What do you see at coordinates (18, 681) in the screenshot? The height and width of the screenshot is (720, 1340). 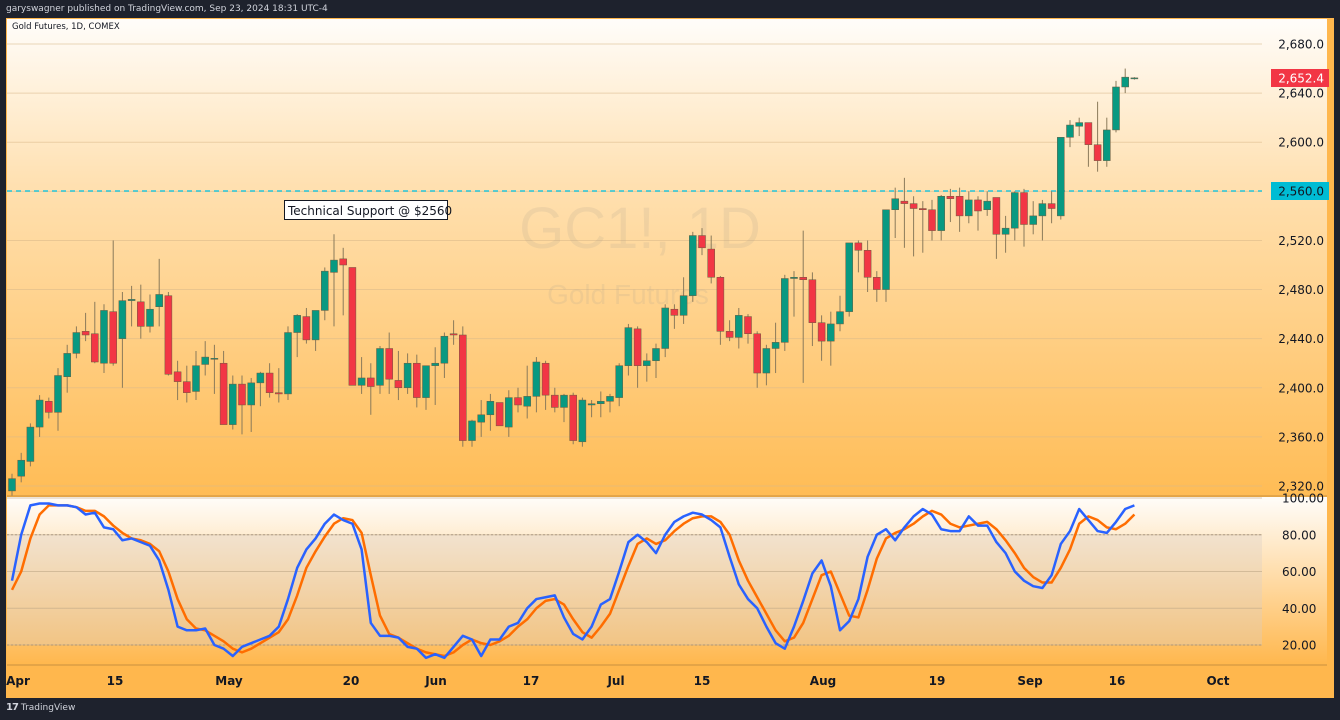 I see `time-tick-label: Apr` at bounding box center [18, 681].